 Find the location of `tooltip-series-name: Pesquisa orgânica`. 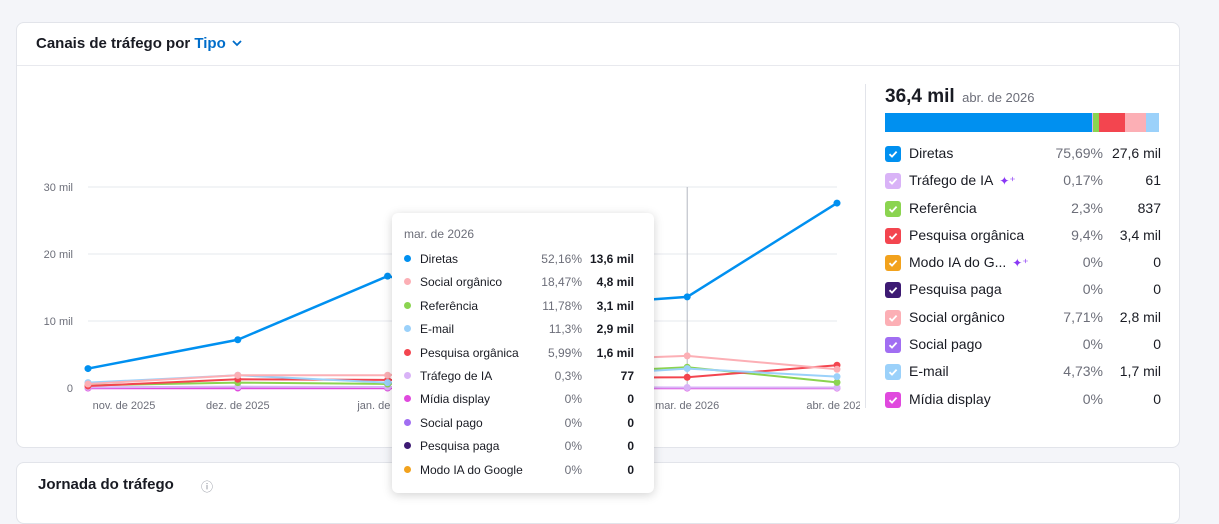

tooltip-series-name: Pesquisa orgânica is located at coordinates (469, 353).